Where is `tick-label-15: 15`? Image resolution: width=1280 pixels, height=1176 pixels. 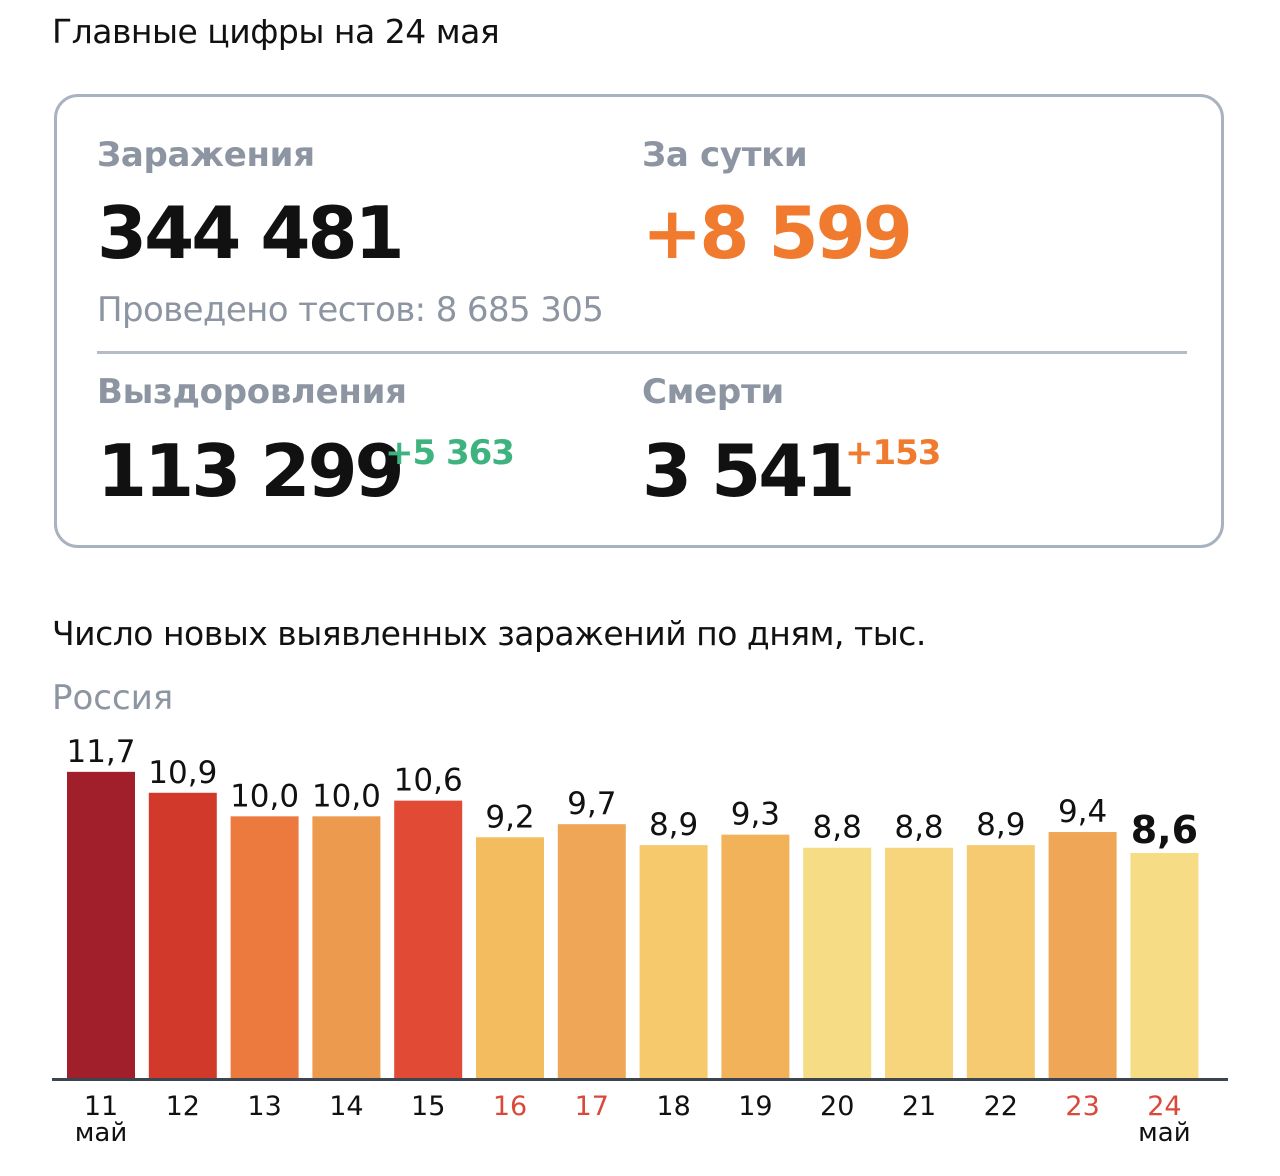 tick-label-15: 15 is located at coordinates (428, 1106).